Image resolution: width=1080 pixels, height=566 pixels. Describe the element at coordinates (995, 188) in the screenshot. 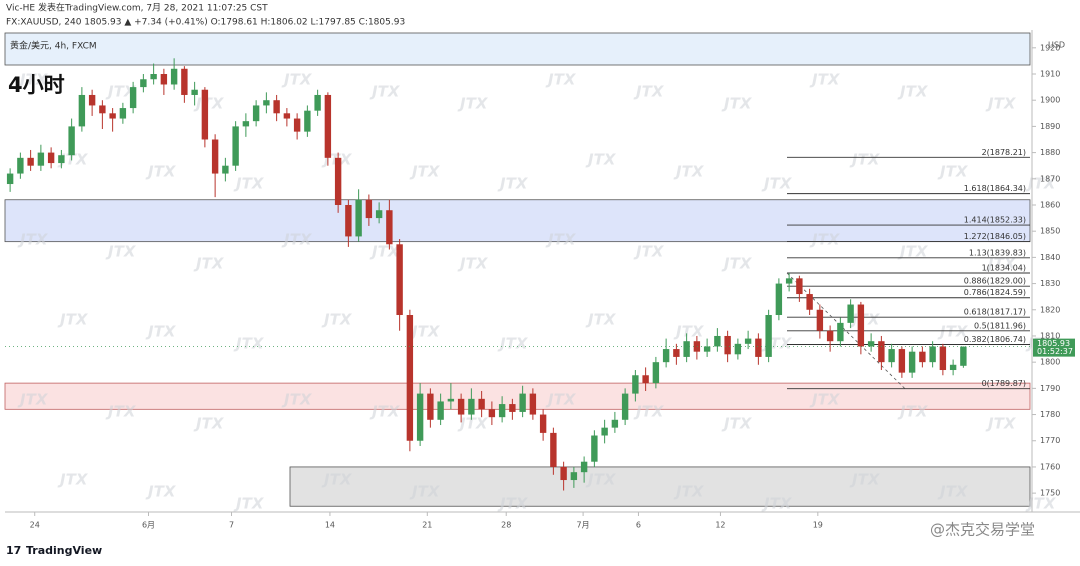

I see `fib-label: 1.618(1864.34)` at that location.